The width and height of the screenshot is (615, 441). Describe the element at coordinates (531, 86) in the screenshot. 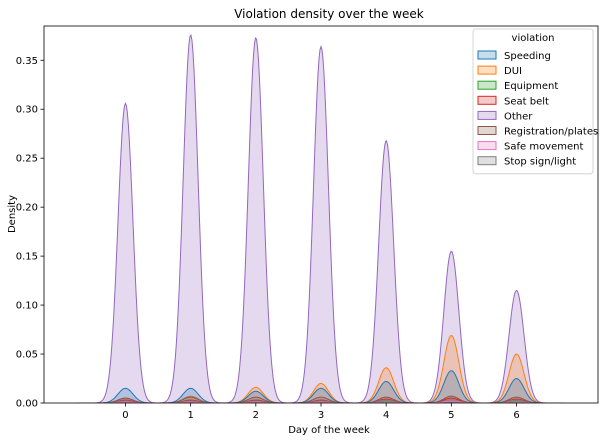

I see `legend-label-equipment: Equipment` at that location.